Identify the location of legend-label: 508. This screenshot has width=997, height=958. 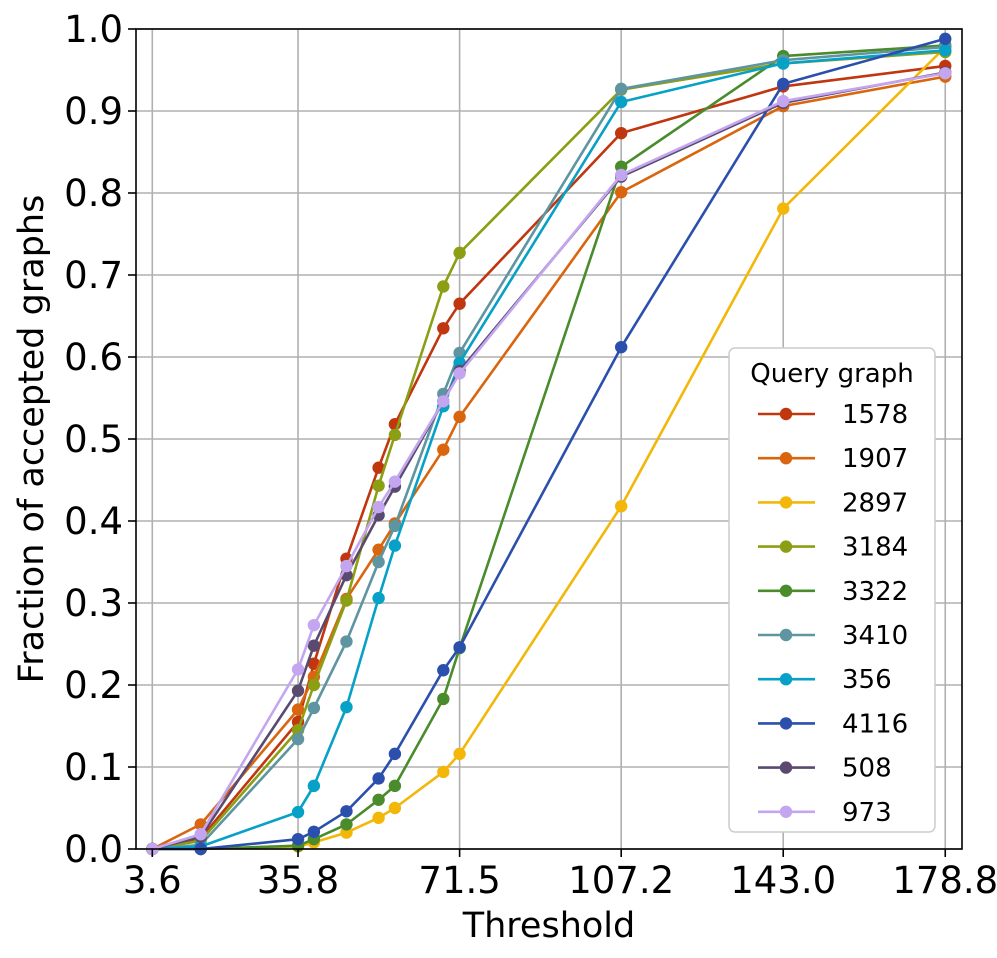
(867, 769).